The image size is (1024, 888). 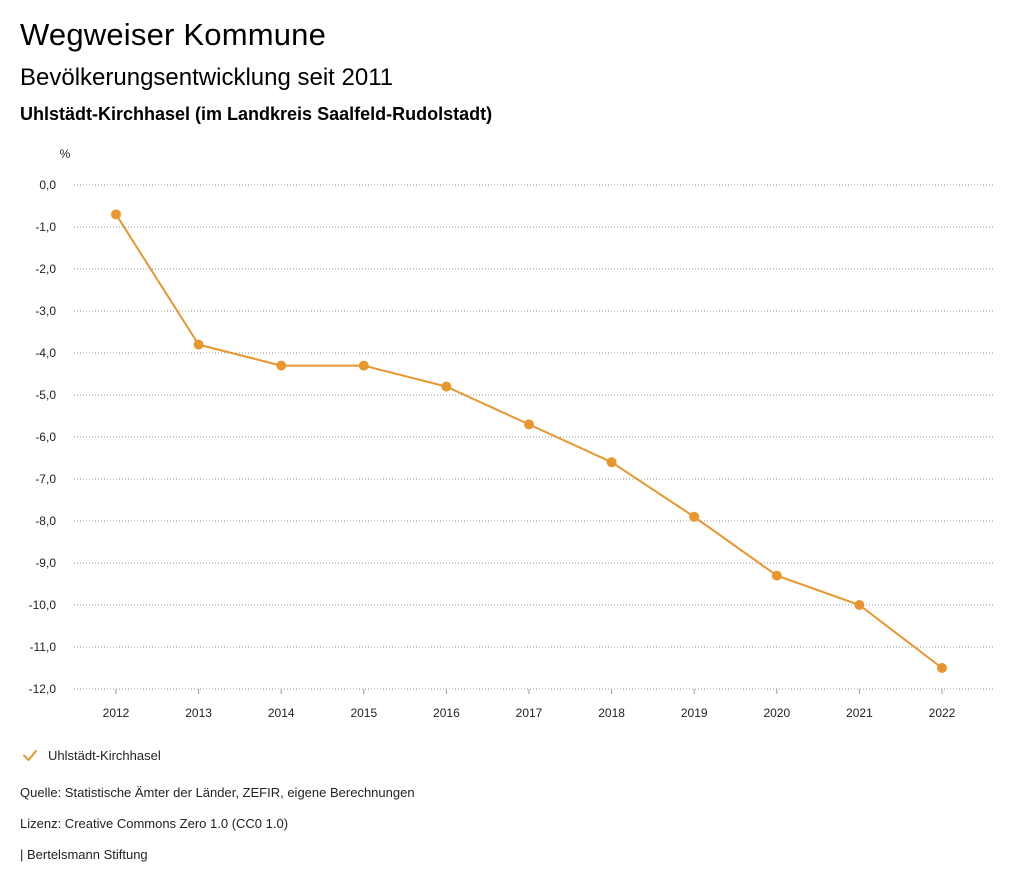 I want to click on y-tick-label: -1,0, so click(x=45, y=227).